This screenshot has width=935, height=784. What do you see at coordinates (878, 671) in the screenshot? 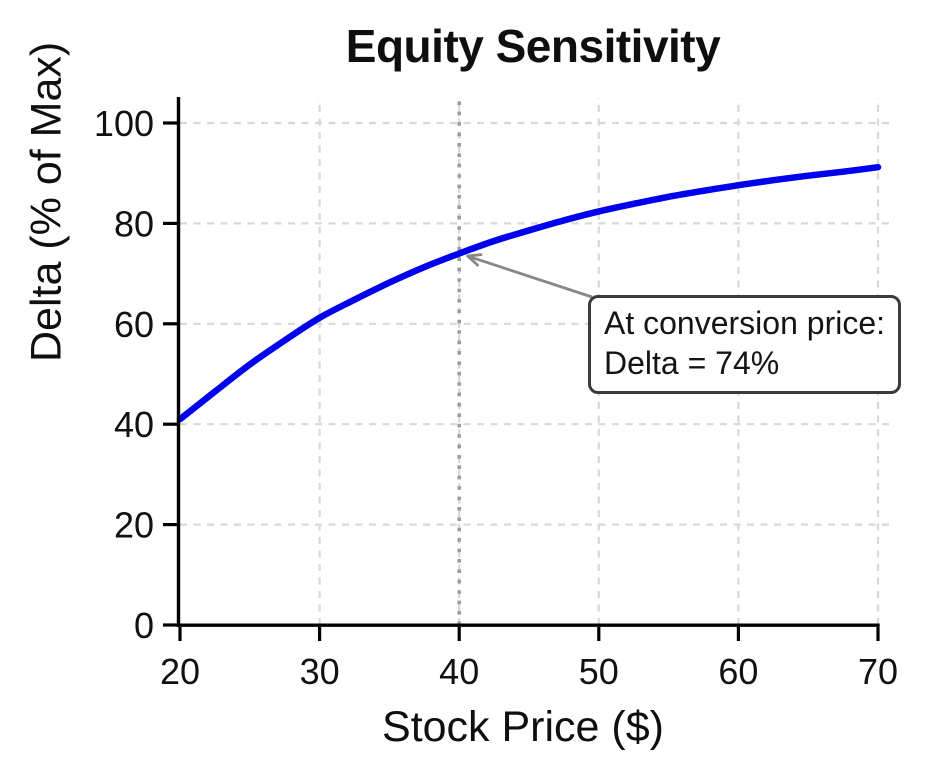
I see `x-tick-label: 70` at bounding box center [878, 671].